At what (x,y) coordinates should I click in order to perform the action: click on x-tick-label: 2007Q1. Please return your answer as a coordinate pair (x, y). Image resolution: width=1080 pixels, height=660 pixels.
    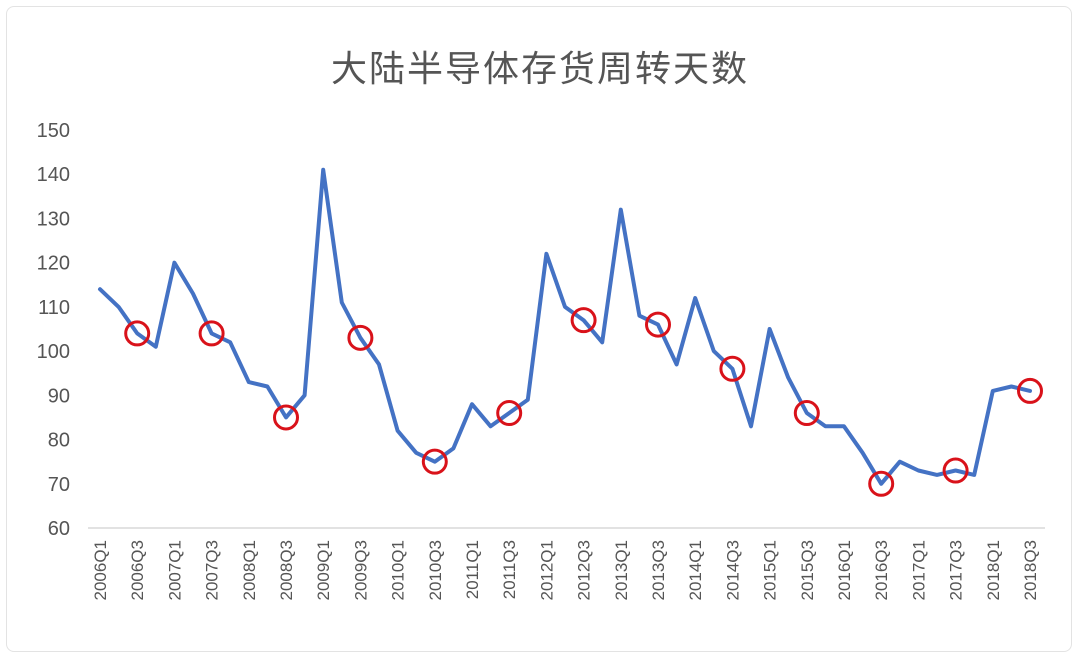
    Looking at the image, I should click on (174, 570).